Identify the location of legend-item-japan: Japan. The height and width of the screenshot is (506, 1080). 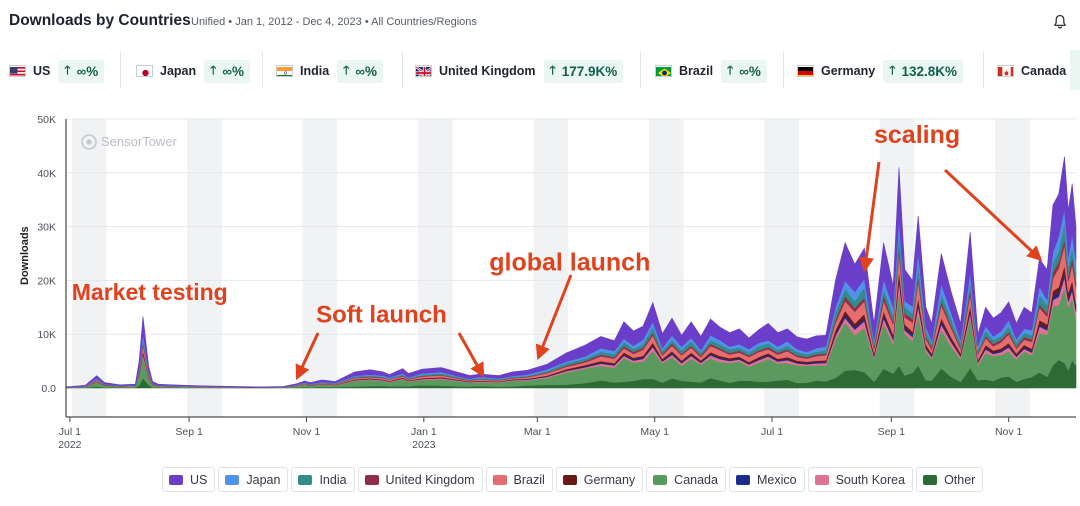
(253, 479).